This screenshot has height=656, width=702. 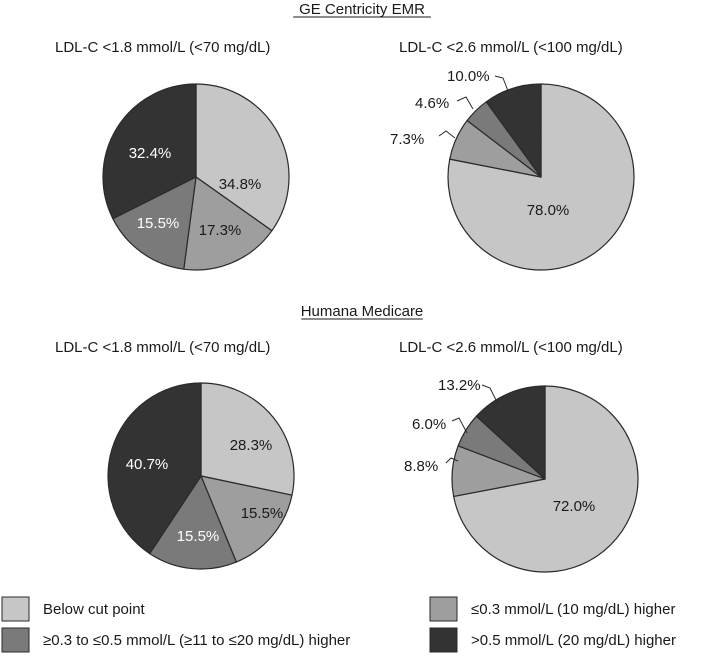 What do you see at coordinates (574, 506) in the screenshot?
I see `data-label-below: 72.0%` at bounding box center [574, 506].